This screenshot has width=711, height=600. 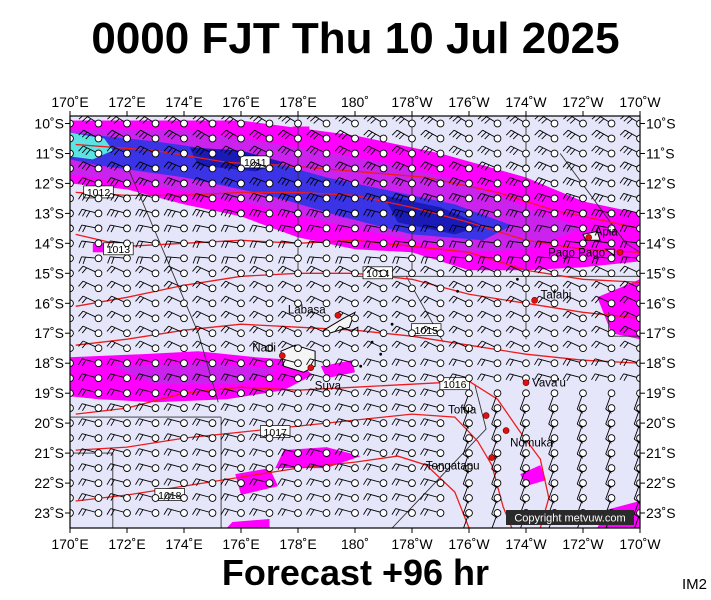 I want to click on lat-tick-label-right: 10˚S, so click(x=661, y=124).